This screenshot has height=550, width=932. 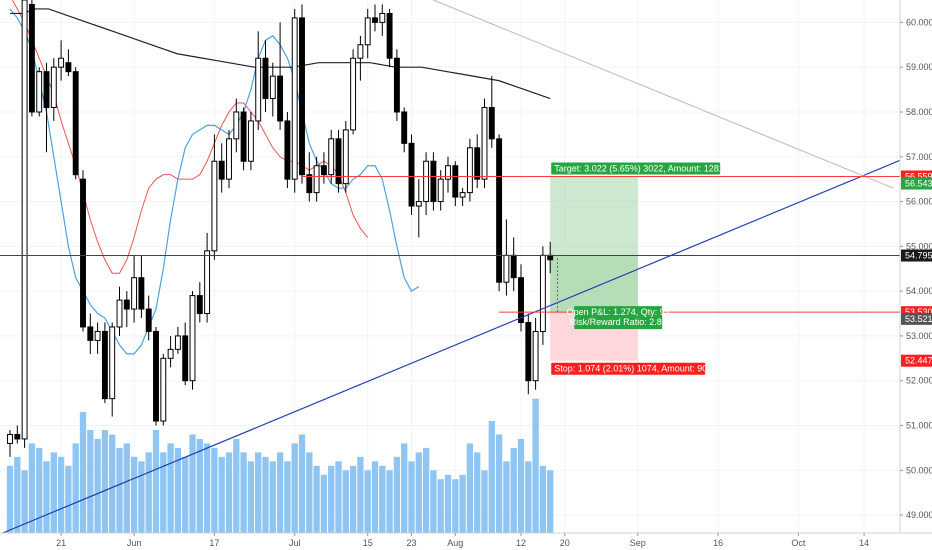 I want to click on entry-sub-price-tag-text: 53.521, so click(x=918, y=319).